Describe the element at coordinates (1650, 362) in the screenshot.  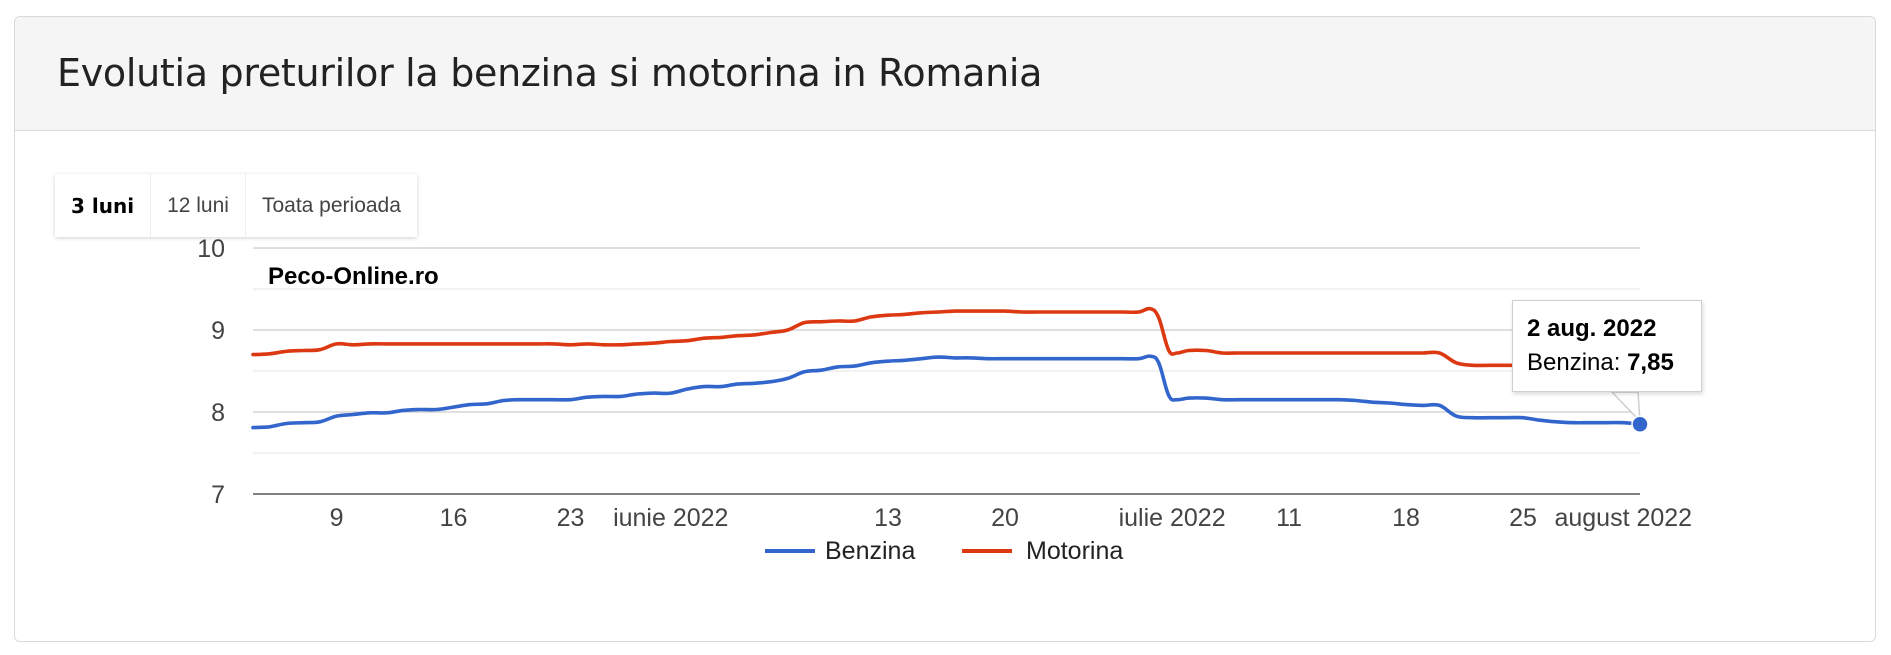
I see `tooltip-value: 7,85` at that location.